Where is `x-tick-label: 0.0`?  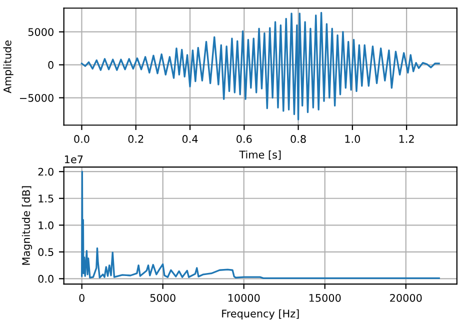
x-tick-label: 0.0 is located at coordinates (82, 139).